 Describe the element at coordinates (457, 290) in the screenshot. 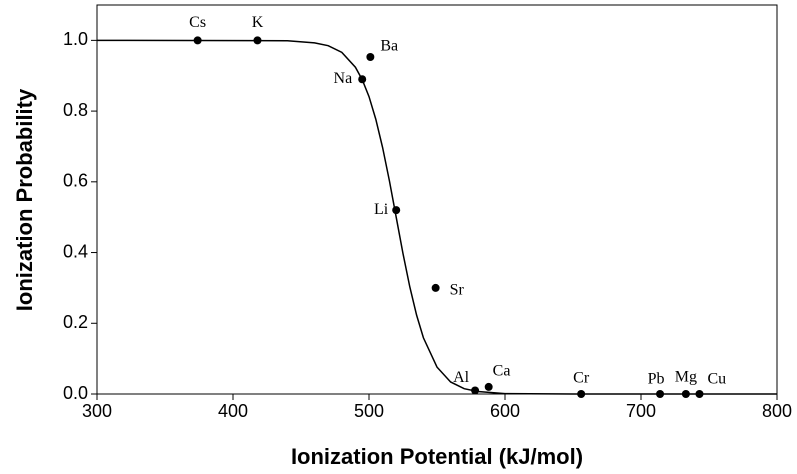

I see `point-label: Sr` at that location.